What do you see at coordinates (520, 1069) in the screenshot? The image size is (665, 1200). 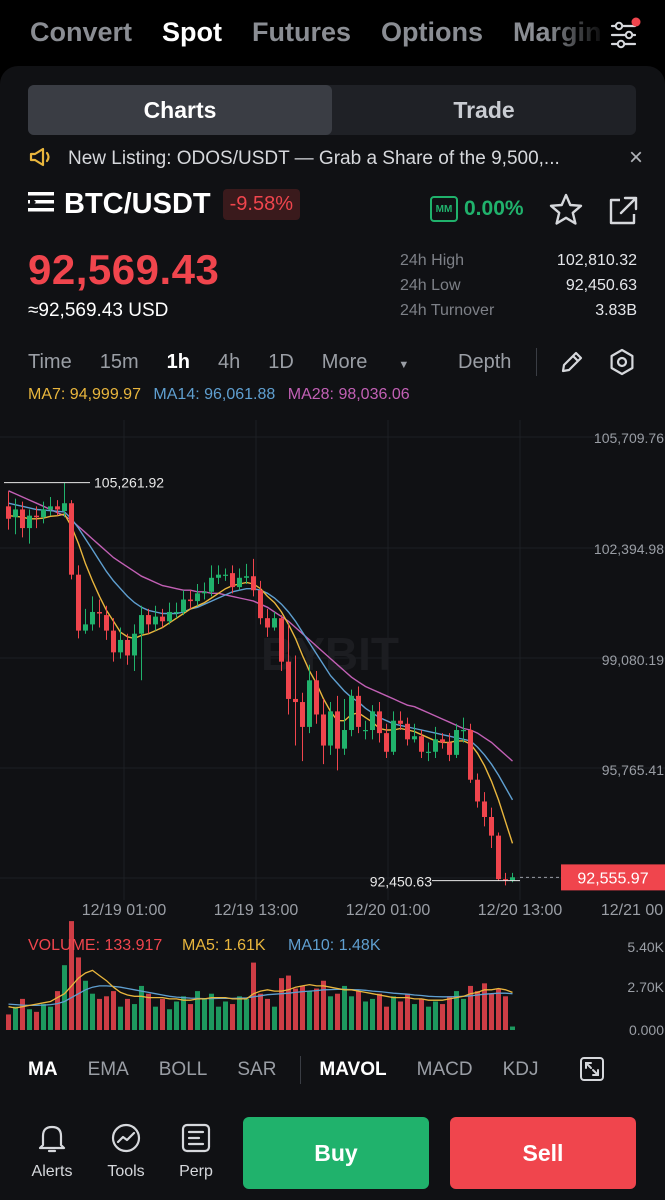 I see `ind-kdj: KDJ` at bounding box center [520, 1069].